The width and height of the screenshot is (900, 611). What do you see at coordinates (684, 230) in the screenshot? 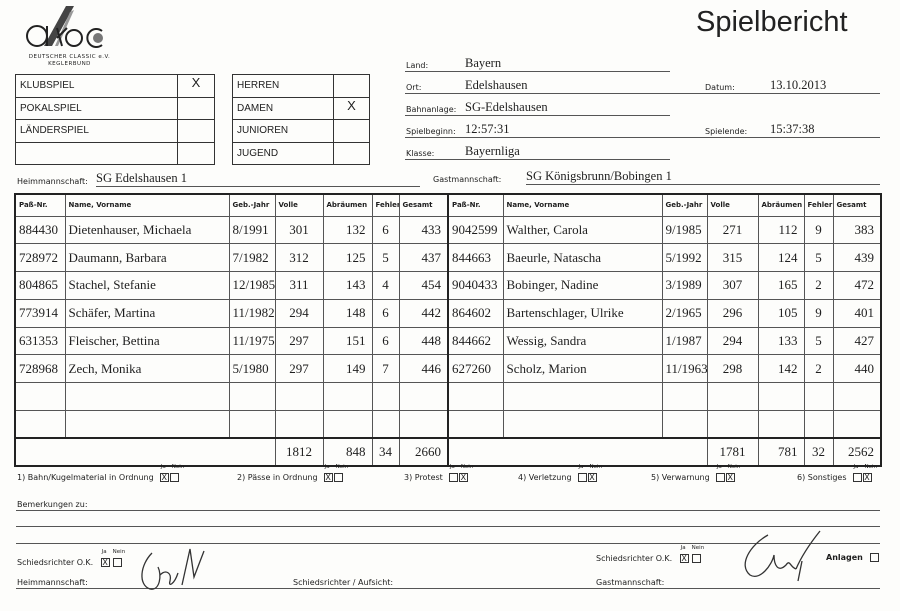
I see `table-cell: 9/1985` at bounding box center [684, 230].